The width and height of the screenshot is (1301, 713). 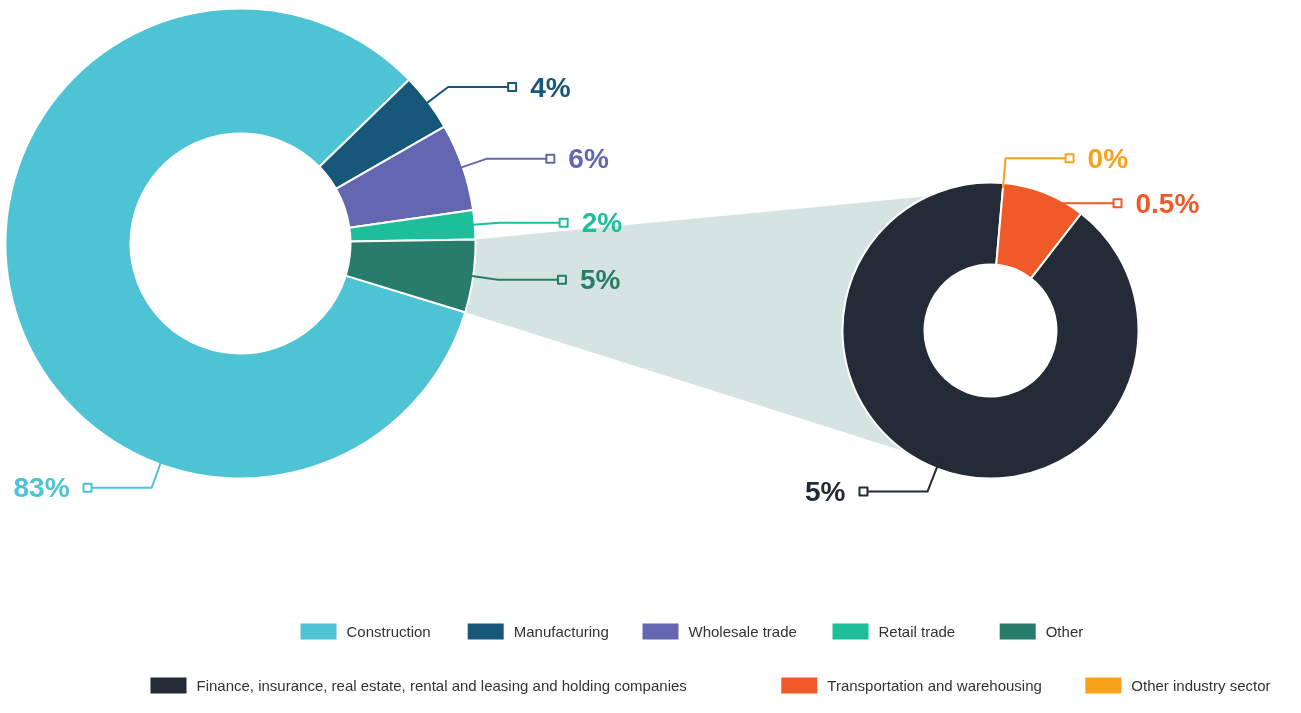 I want to click on data-label: 4%, so click(x=550, y=87).